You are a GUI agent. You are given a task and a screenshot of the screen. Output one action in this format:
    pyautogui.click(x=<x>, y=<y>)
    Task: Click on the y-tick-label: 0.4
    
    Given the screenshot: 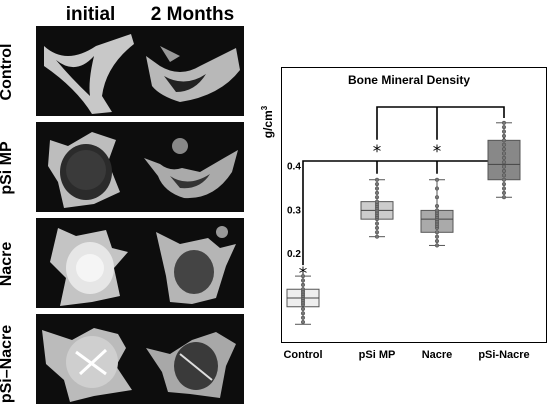 What is the action you would take?
    pyautogui.click(x=294, y=167)
    